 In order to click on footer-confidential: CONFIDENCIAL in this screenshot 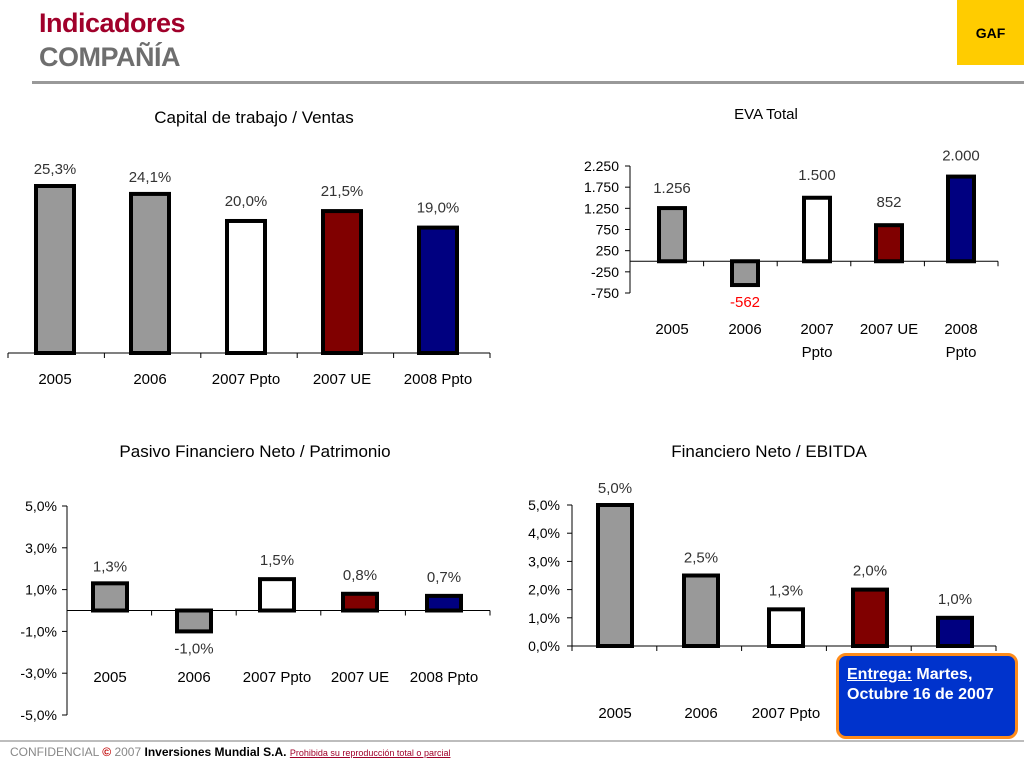, I will do `click(54, 752)`.